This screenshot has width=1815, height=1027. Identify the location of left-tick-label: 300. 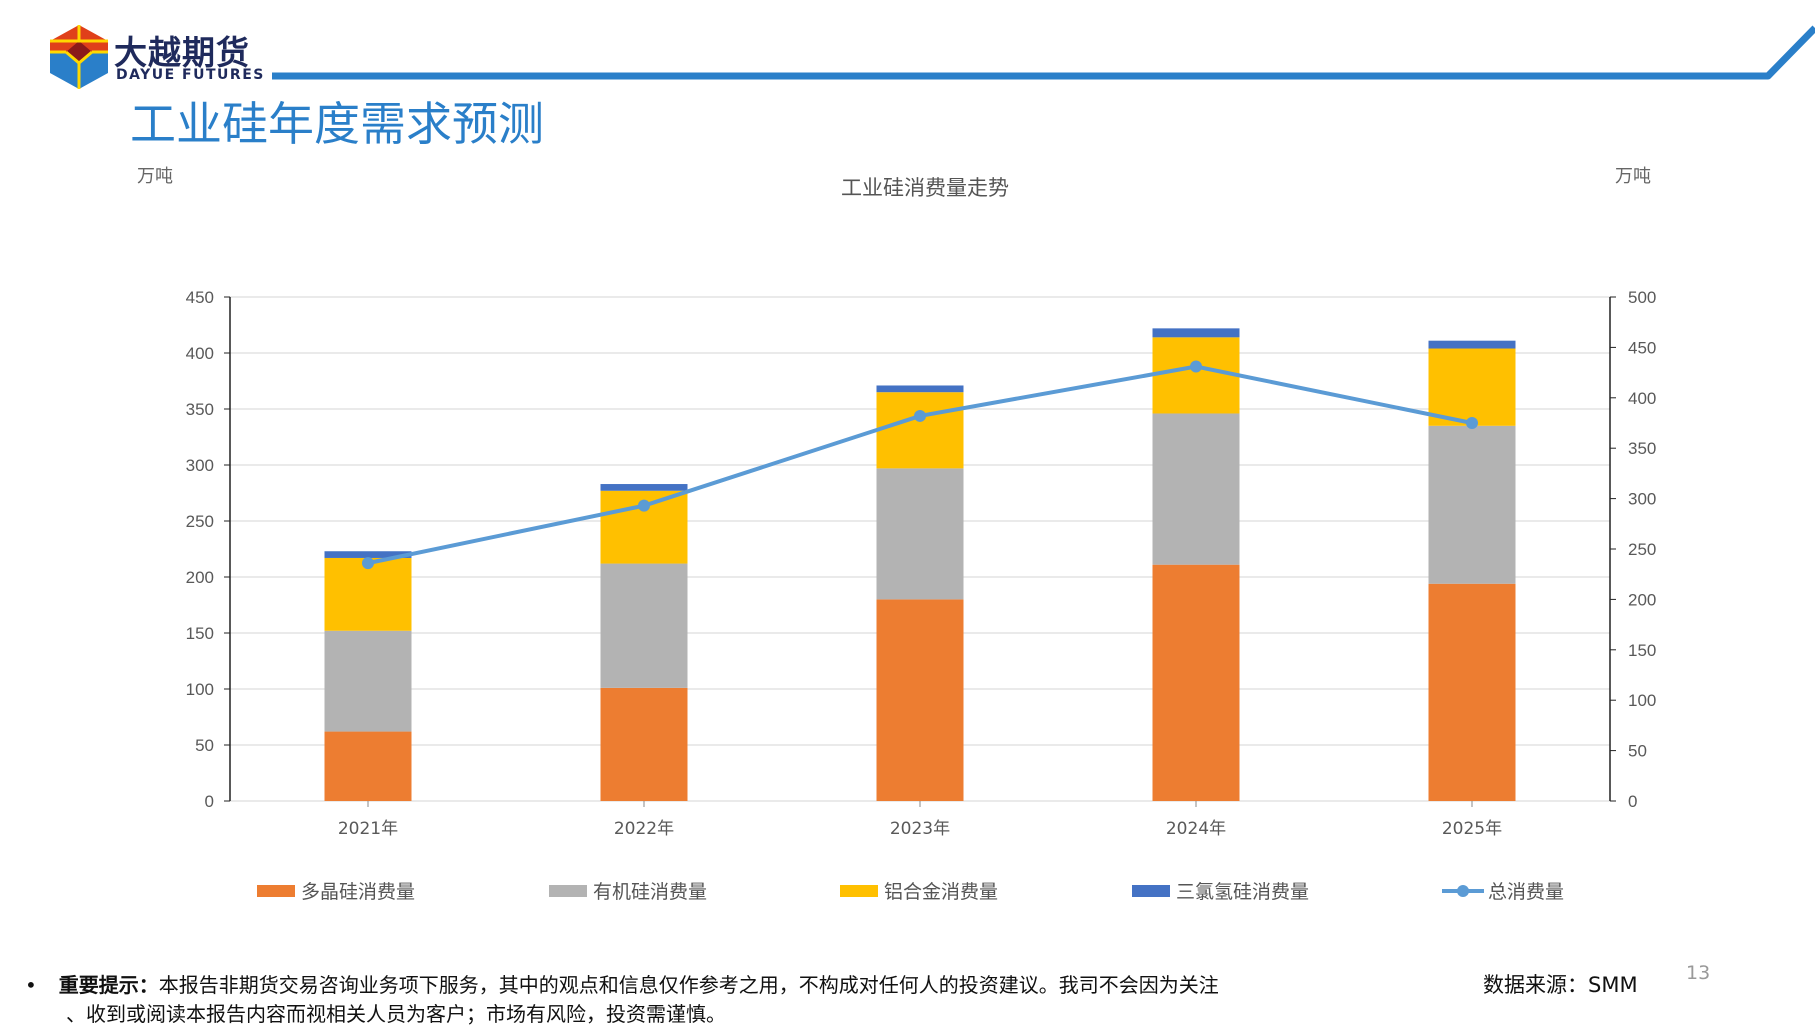
(200, 465).